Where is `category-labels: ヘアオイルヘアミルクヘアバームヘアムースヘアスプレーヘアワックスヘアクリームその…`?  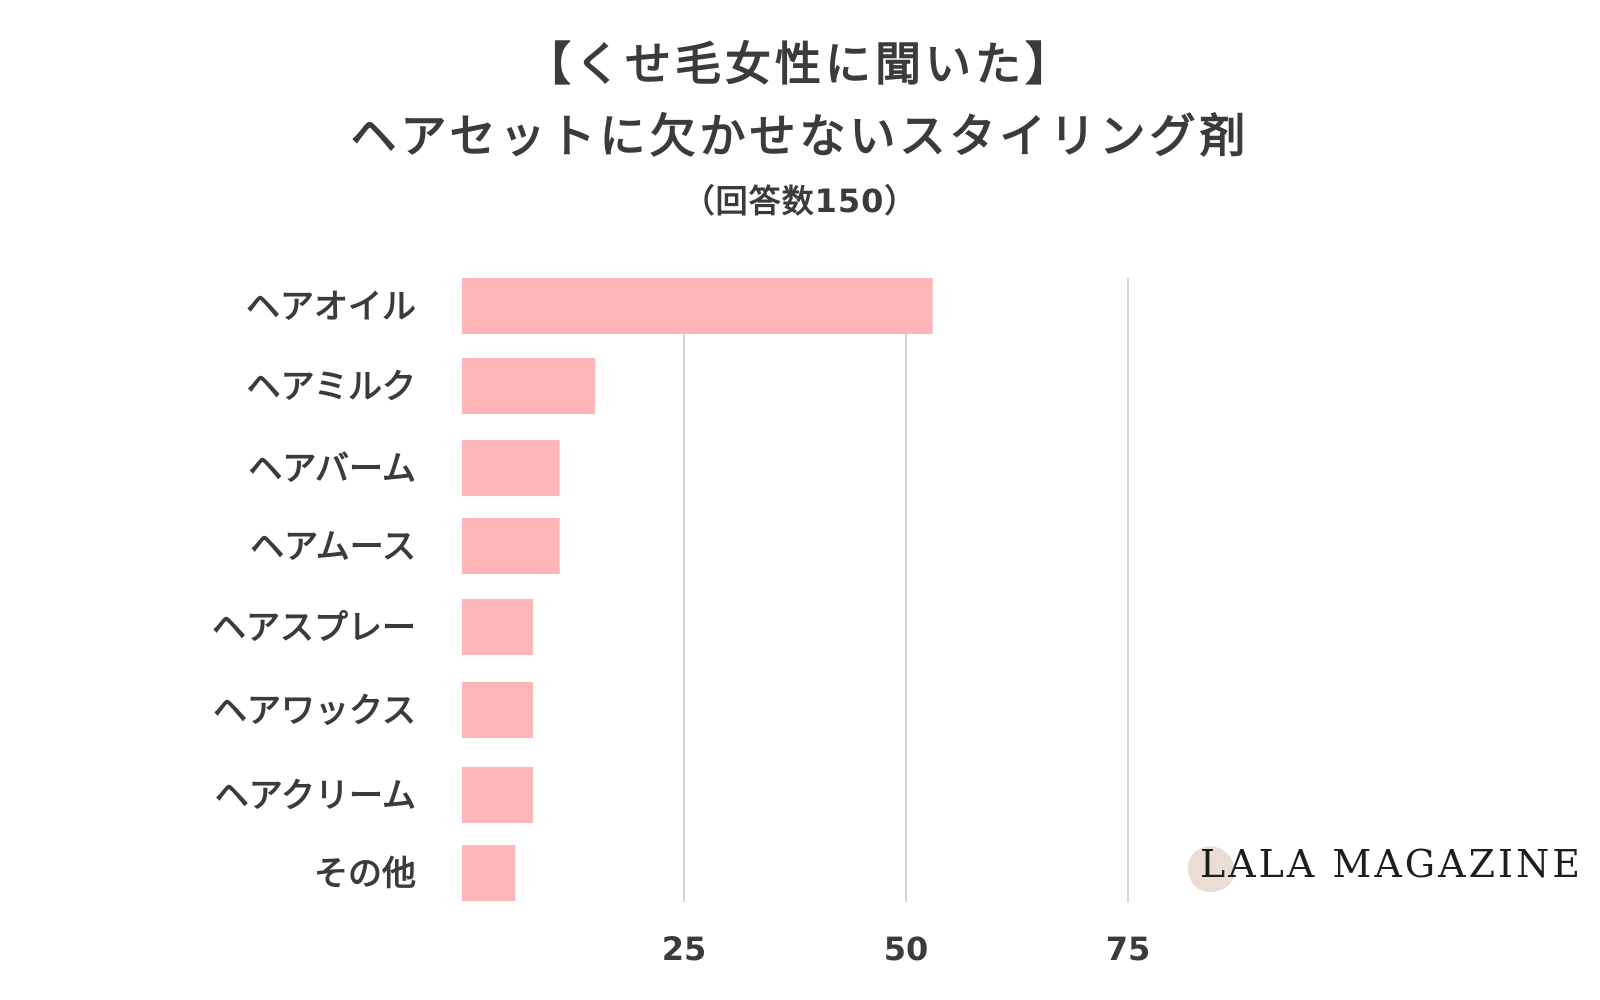
category-labels: ヘアオイルヘアミルクヘアバームヘアムースヘアスプレーヘアワックスヘアクリームその… is located at coordinates (314, 590).